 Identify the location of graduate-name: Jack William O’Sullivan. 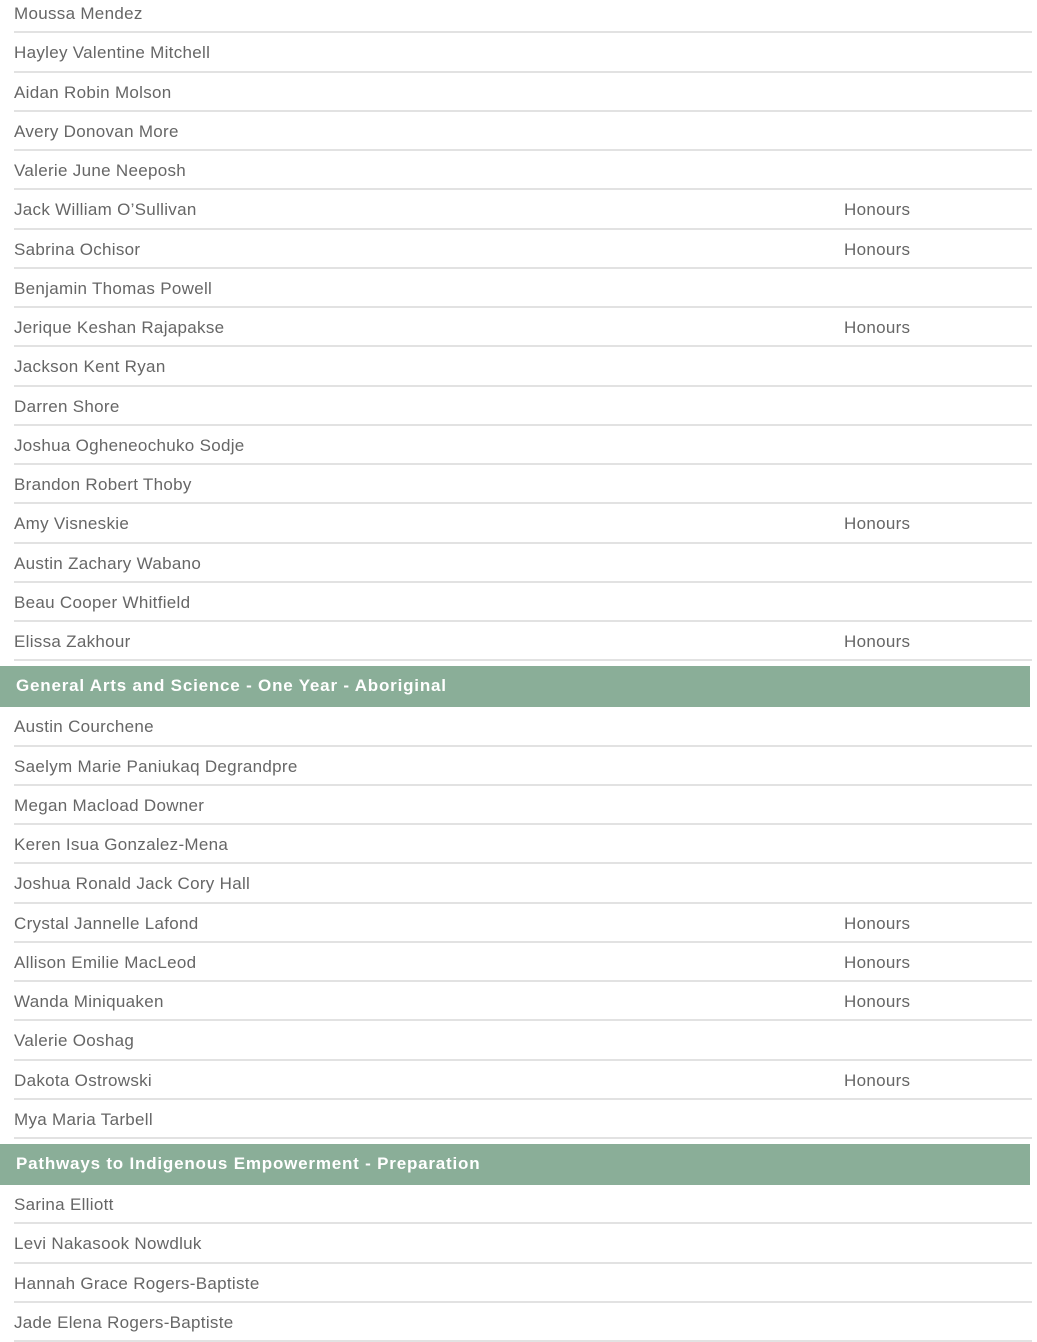
(105, 210).